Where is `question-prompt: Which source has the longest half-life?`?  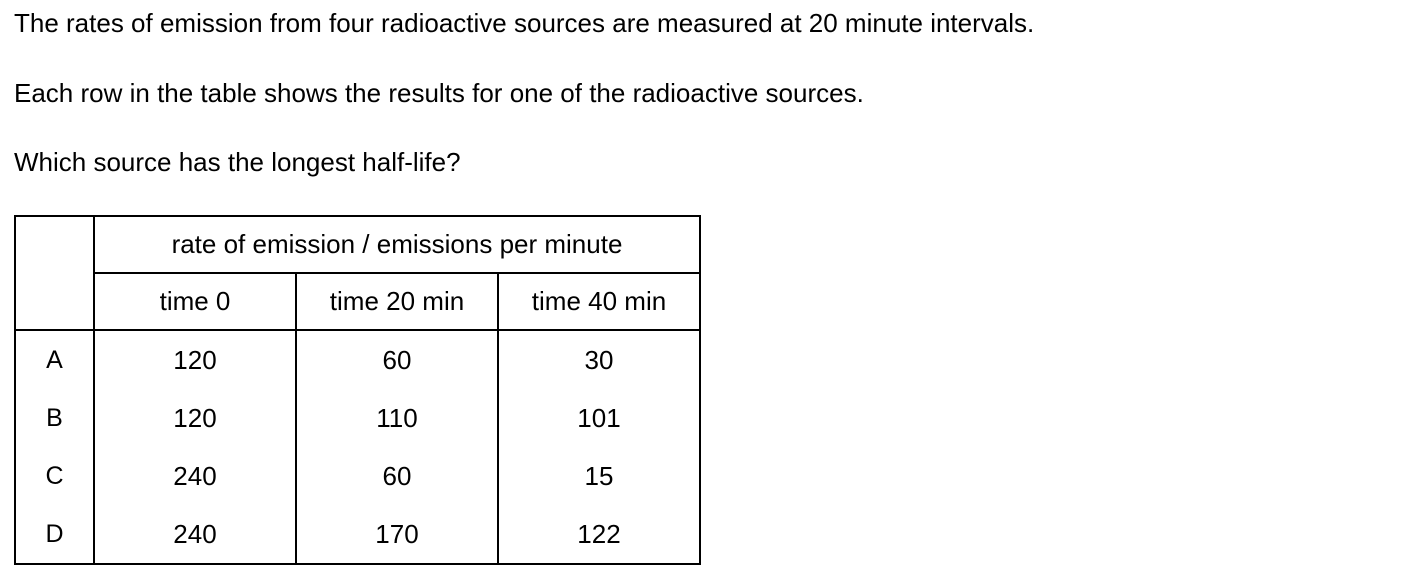 question-prompt: Which source has the longest half-life? is located at coordinates (237, 162).